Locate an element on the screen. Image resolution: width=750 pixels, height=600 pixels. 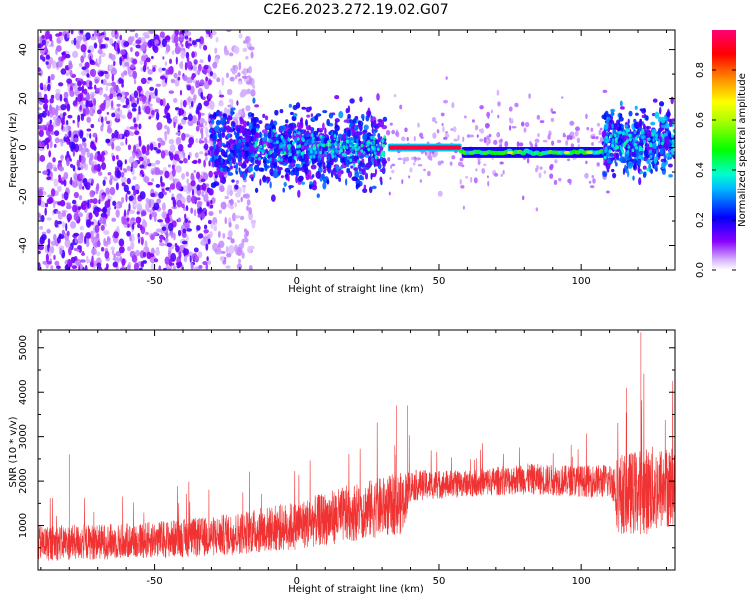
y-tick-label: 0 is located at coordinates (23, 147).